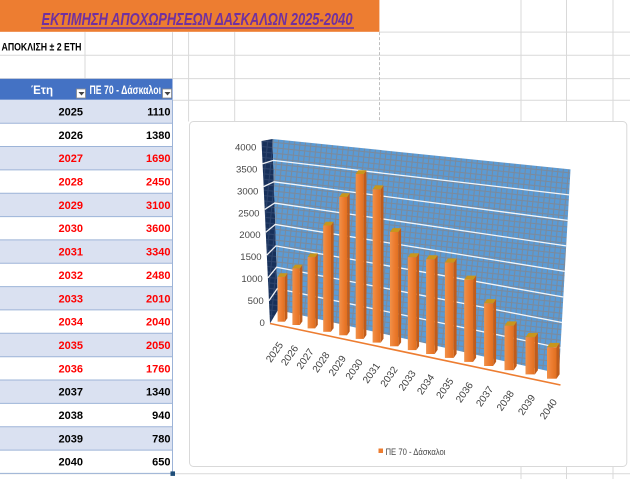 Image resolution: width=630 pixels, height=484 pixels. I want to click on svg-text: 2026, so click(71, 136).